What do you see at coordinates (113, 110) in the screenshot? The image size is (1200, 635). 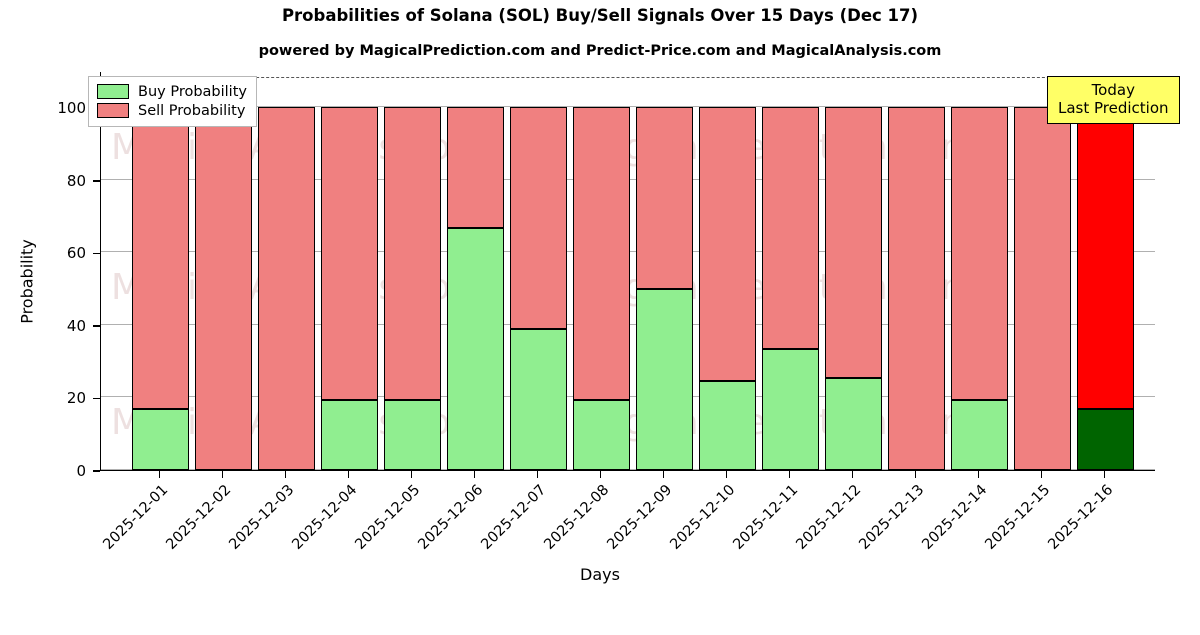 I see `legend-swatch-sell-icon` at bounding box center [113, 110].